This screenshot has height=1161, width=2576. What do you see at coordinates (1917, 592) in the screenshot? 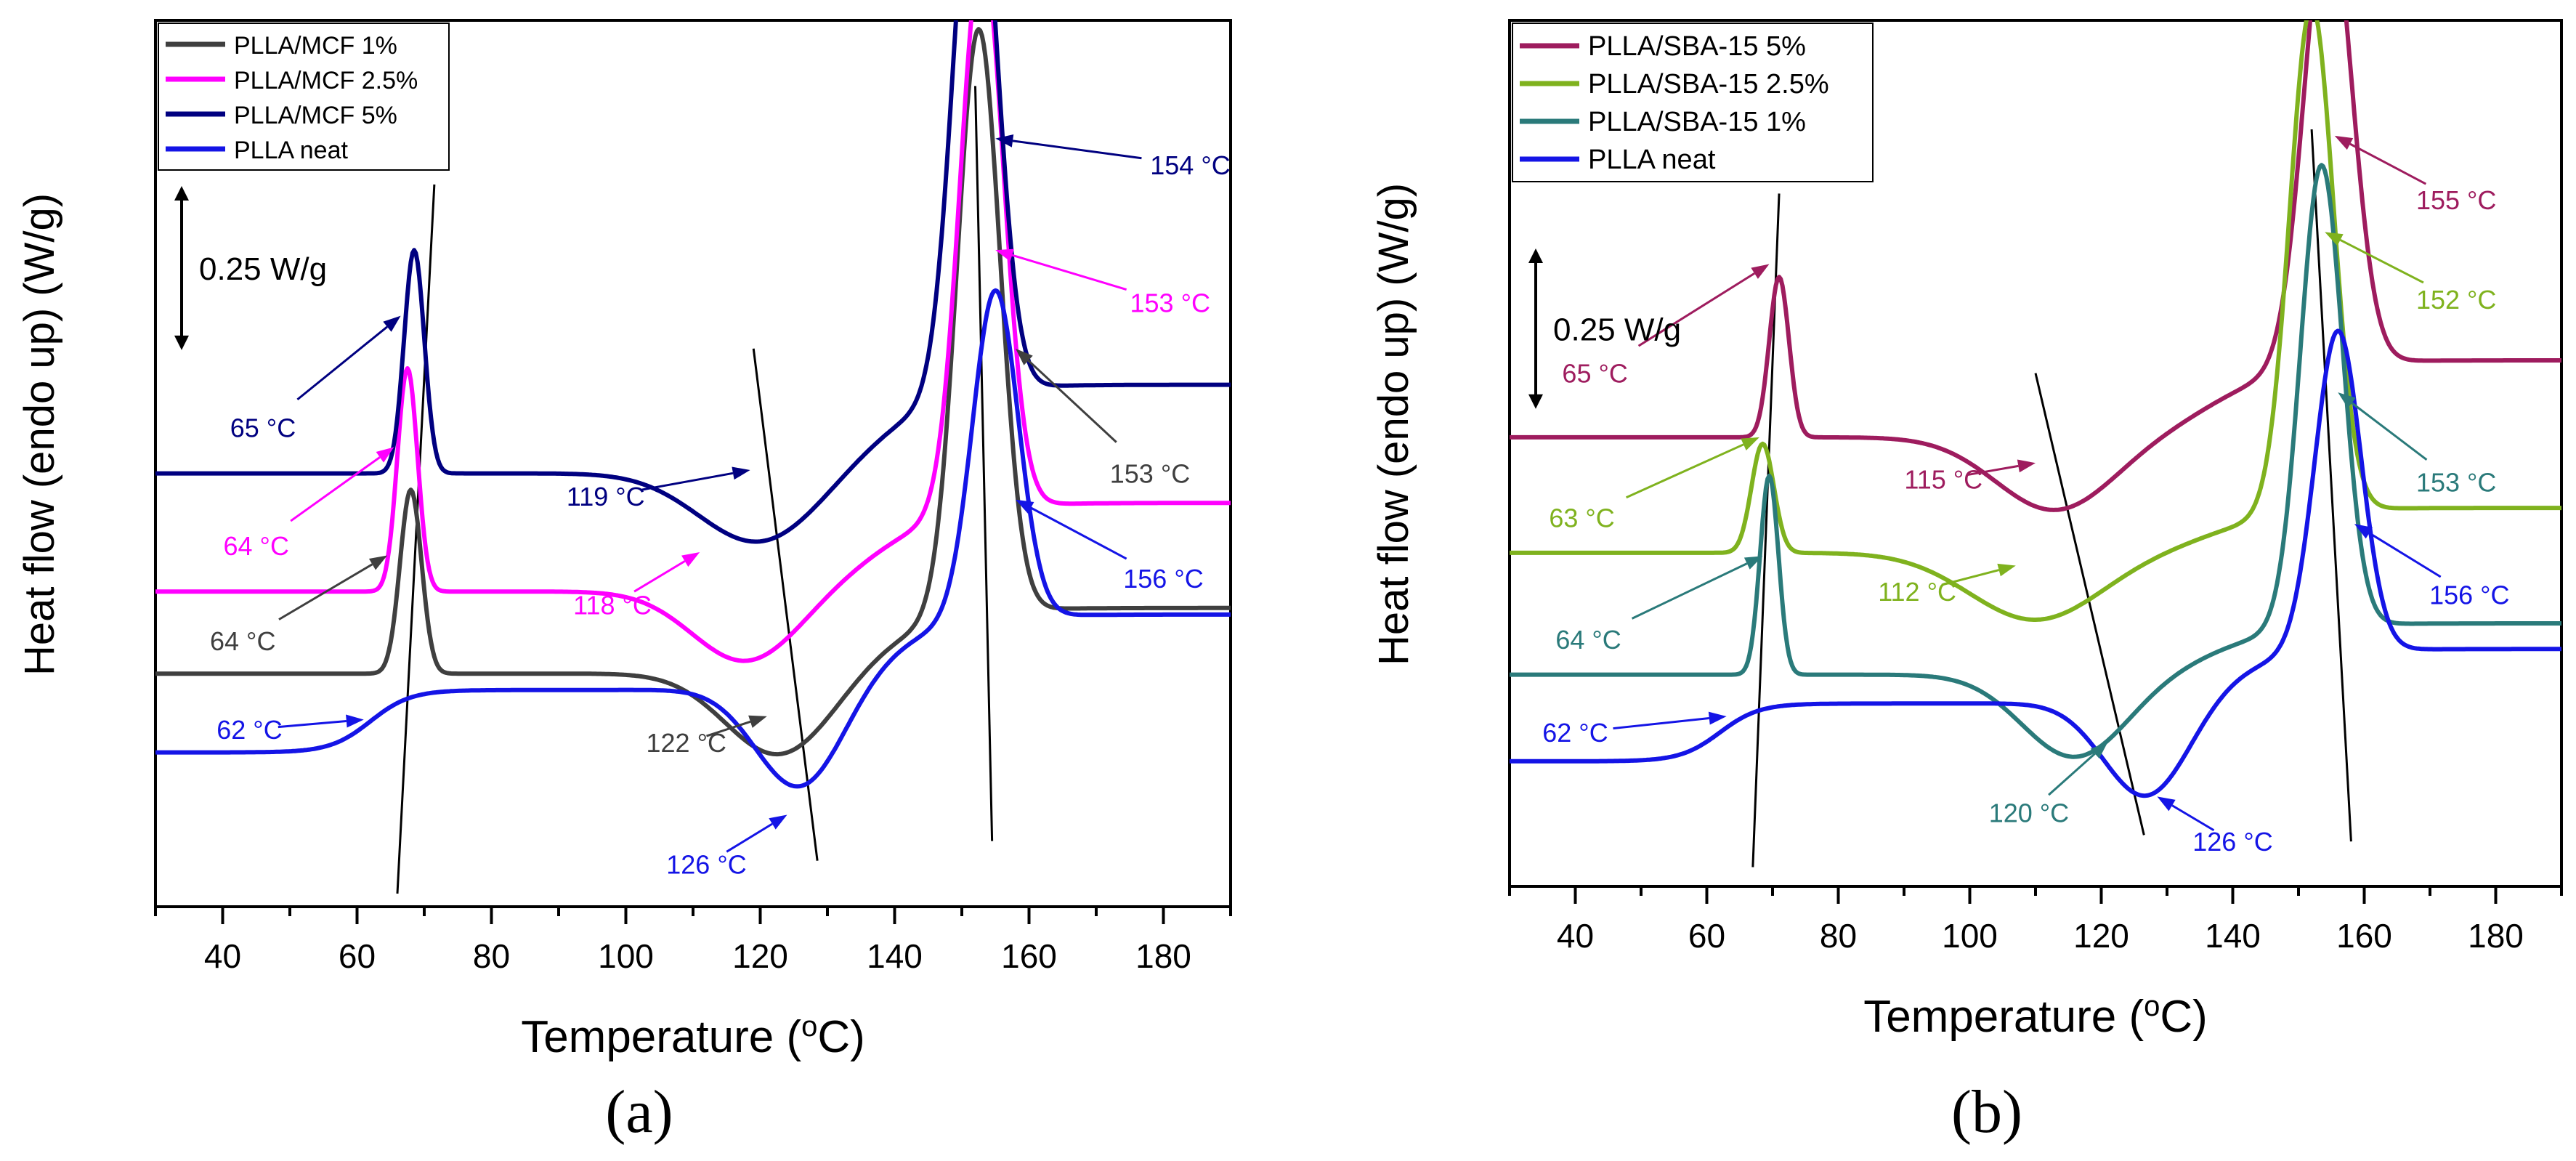
I see `annotation-label: 112 °C` at bounding box center [1917, 592].